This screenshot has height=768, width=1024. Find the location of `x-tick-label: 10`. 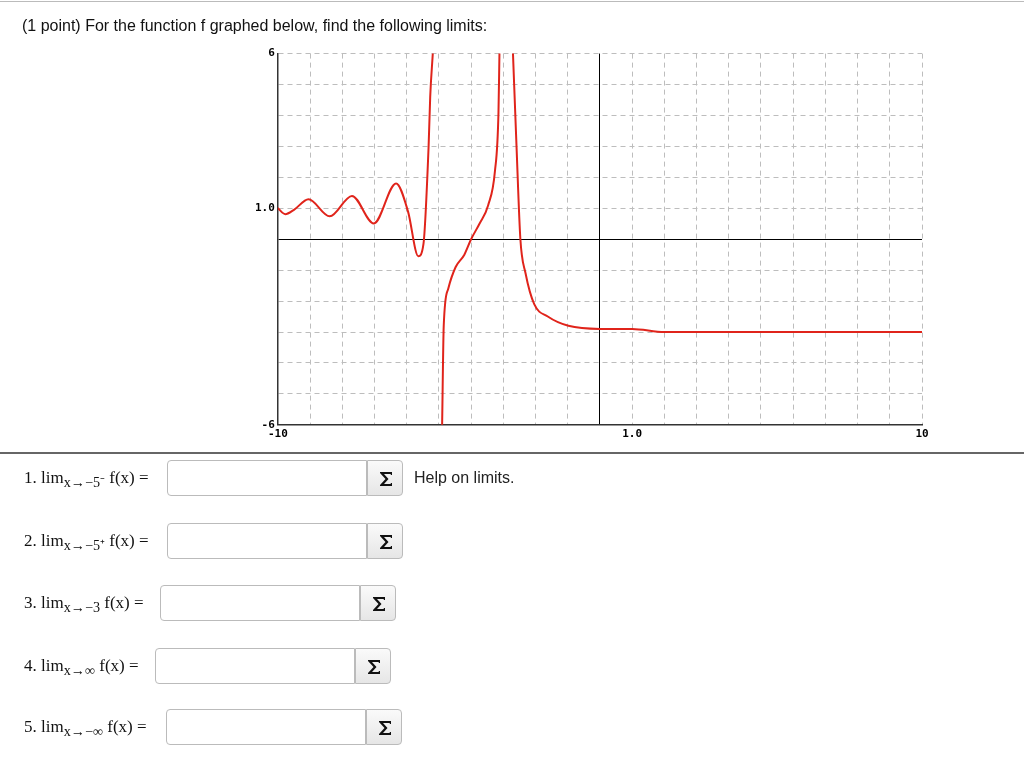

x-tick-label: 10 is located at coordinates (922, 434).